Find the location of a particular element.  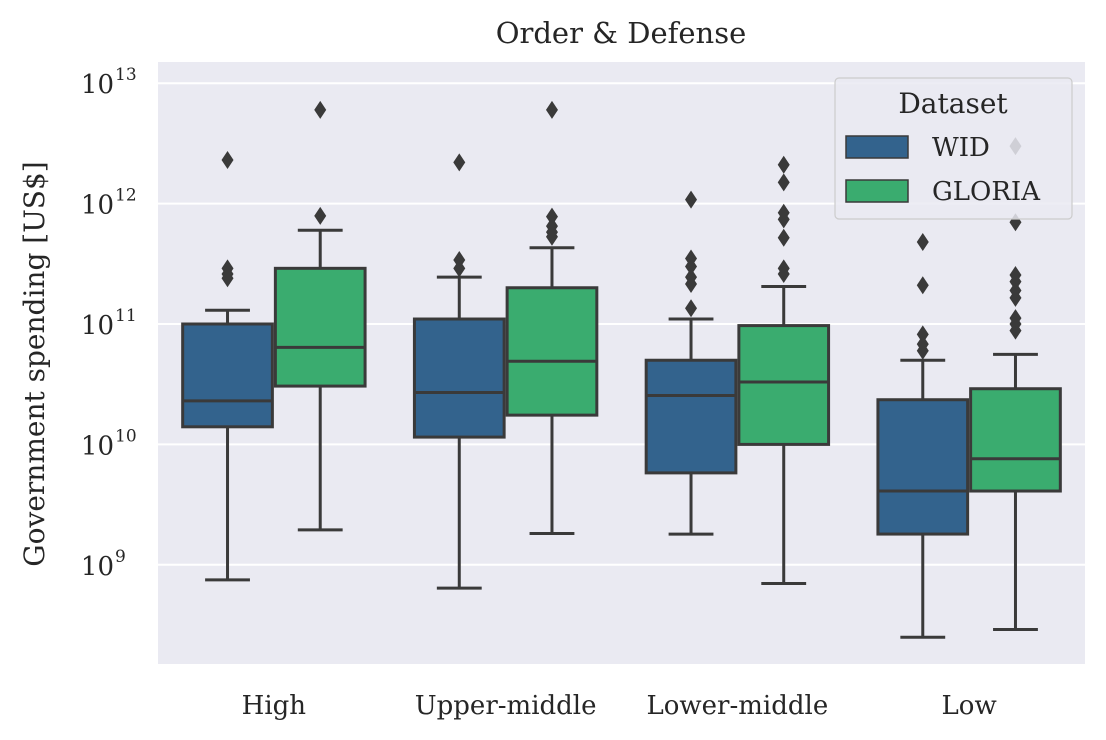

box-WID-Upper-middle is located at coordinates (459, 371).